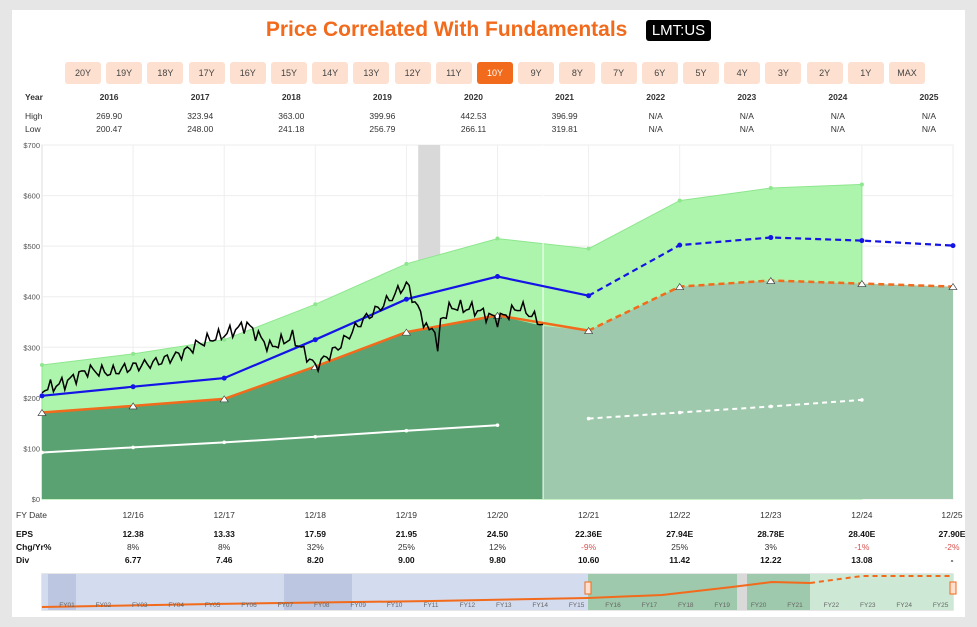 The width and height of the screenshot is (977, 627). What do you see at coordinates (34, 97) in the screenshot?
I see `table-label-year: Year` at bounding box center [34, 97].